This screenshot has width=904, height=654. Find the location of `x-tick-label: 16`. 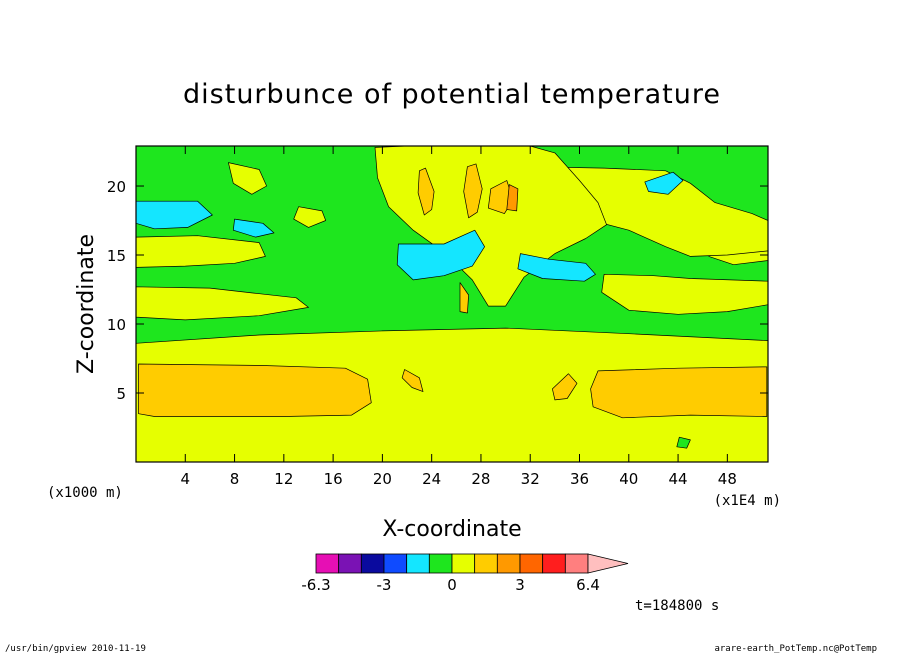

x-tick-label: 16 is located at coordinates (333, 479).